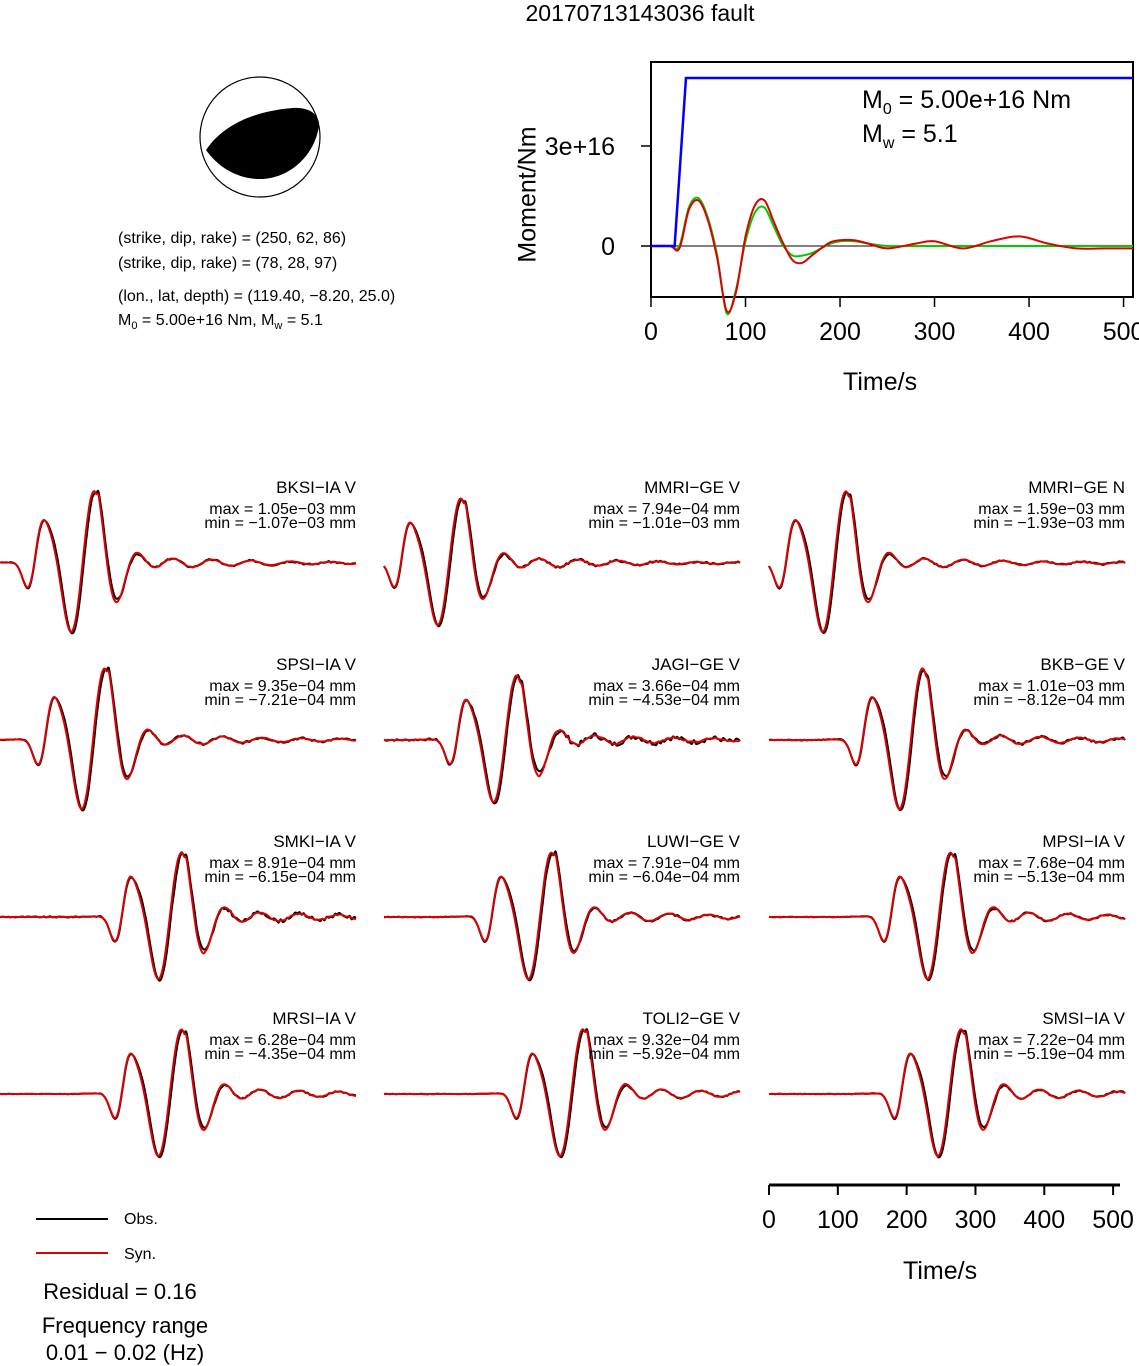 Image resolution: width=1139 pixels, height=1366 pixels. I want to click on legend-syn-label: Syn., so click(140, 1254).